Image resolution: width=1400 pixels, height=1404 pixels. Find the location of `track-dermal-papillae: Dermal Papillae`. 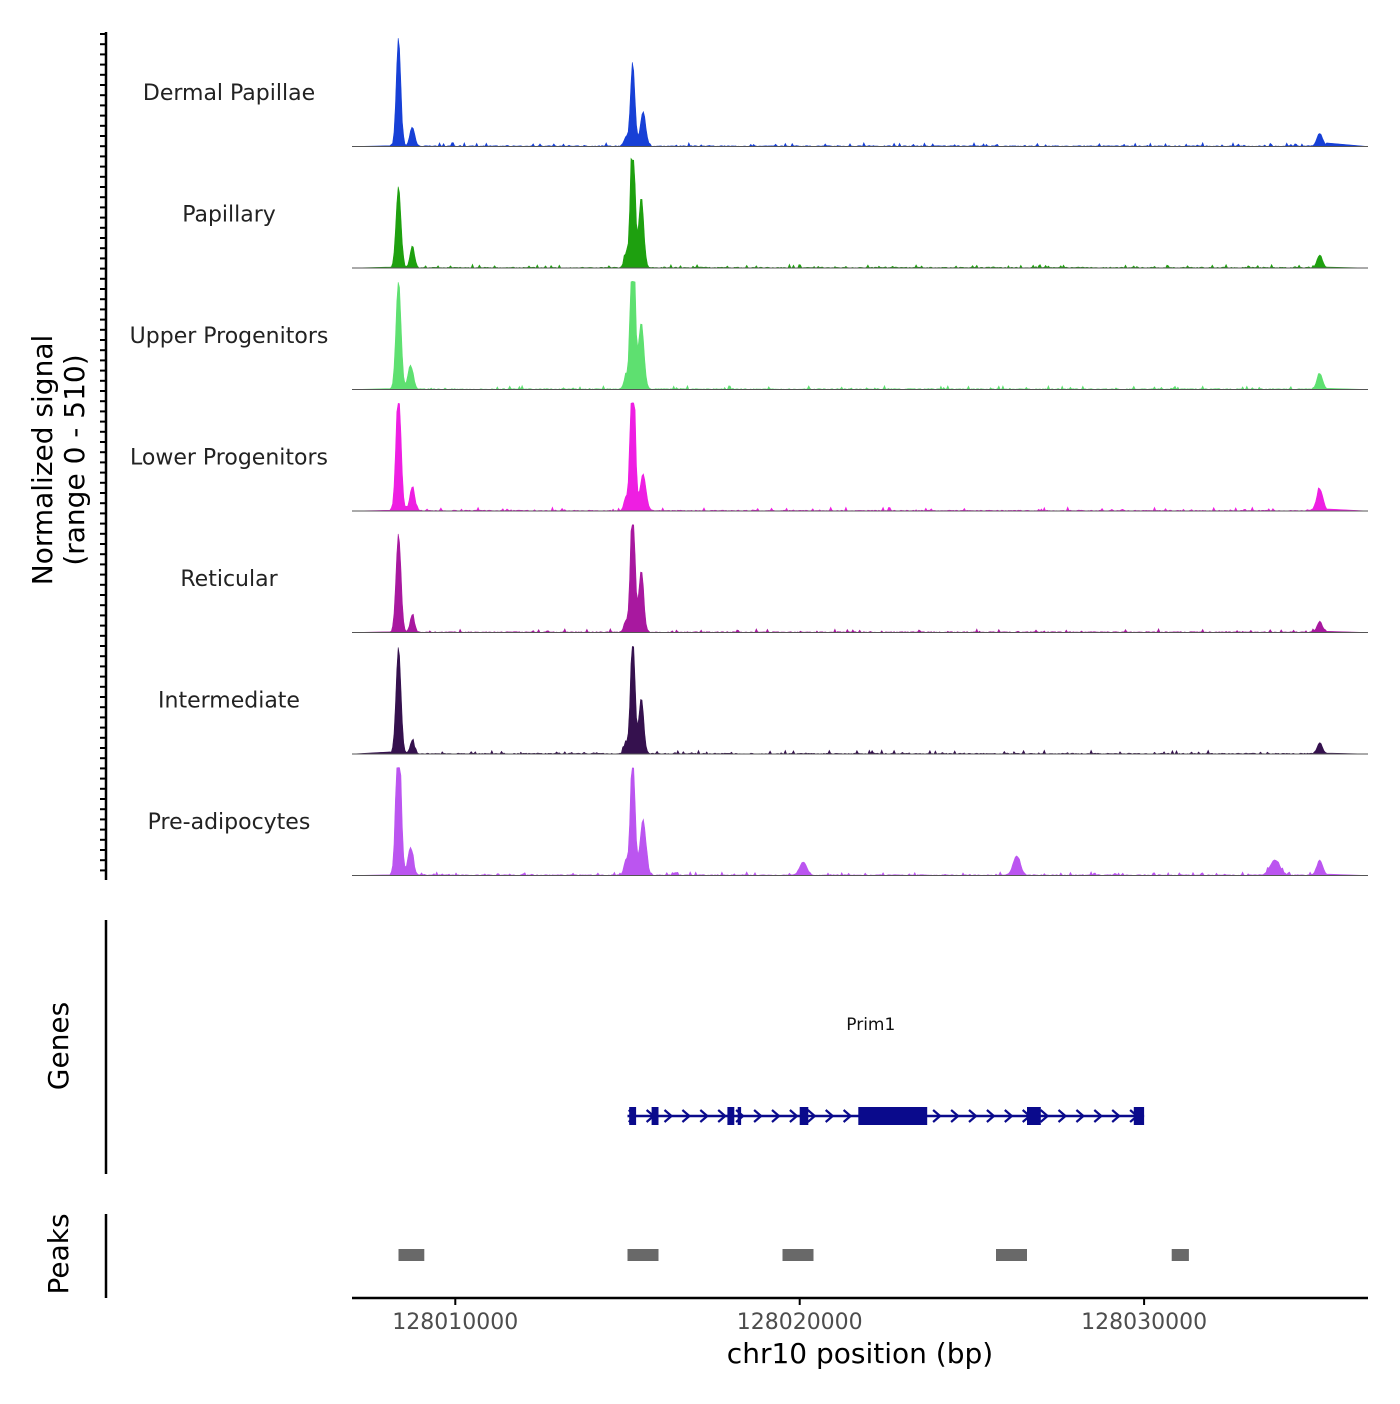

track-dermal-papillae: Dermal Papillae is located at coordinates (756, 92).